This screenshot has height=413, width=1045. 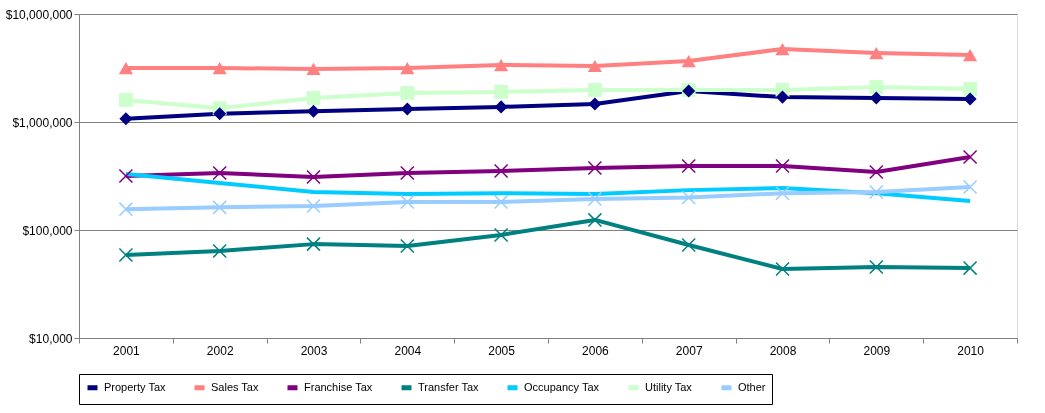 I want to click on x-tick-label: 2005, so click(x=502, y=350).